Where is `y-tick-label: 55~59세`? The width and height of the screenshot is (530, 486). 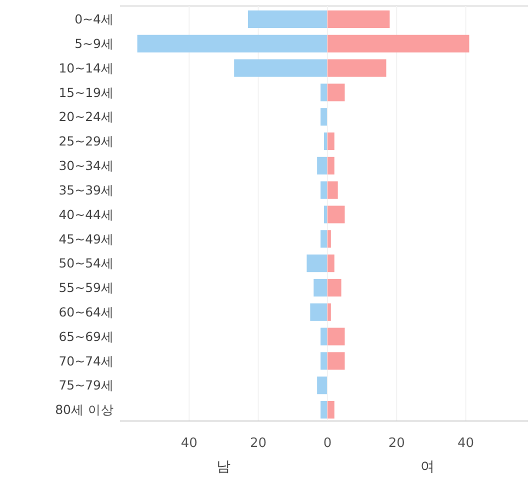
y-tick-label: 55~59세 is located at coordinates (86, 288).